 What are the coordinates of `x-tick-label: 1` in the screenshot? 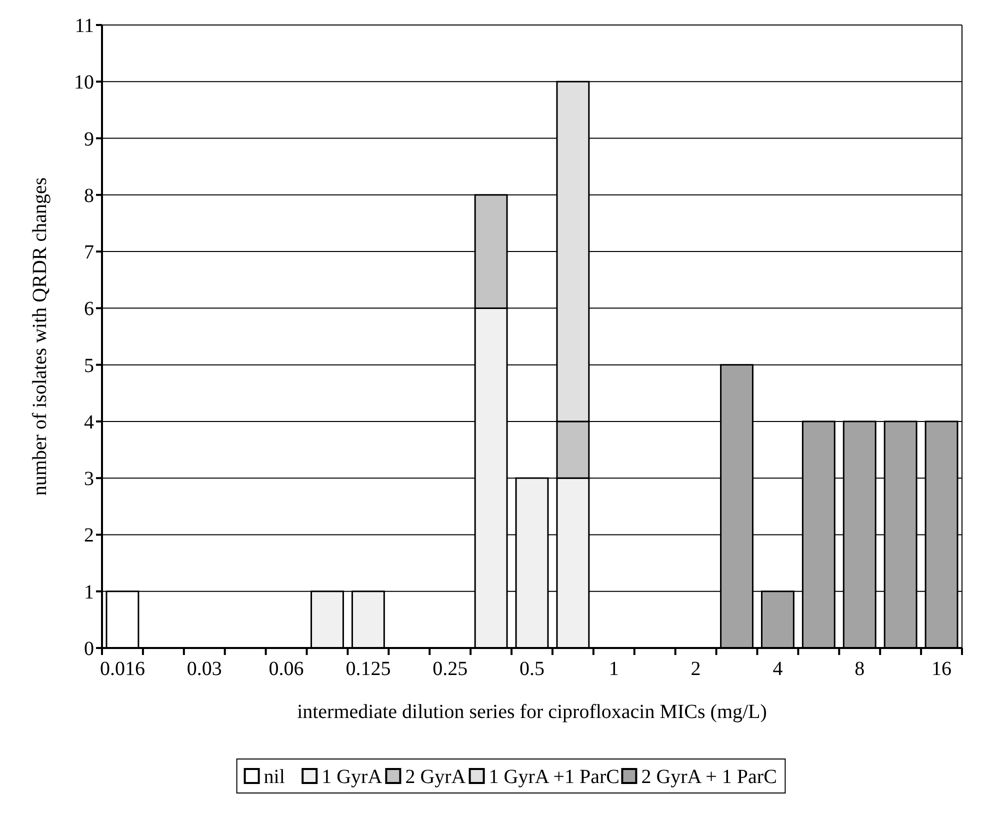 It's located at (613, 669).